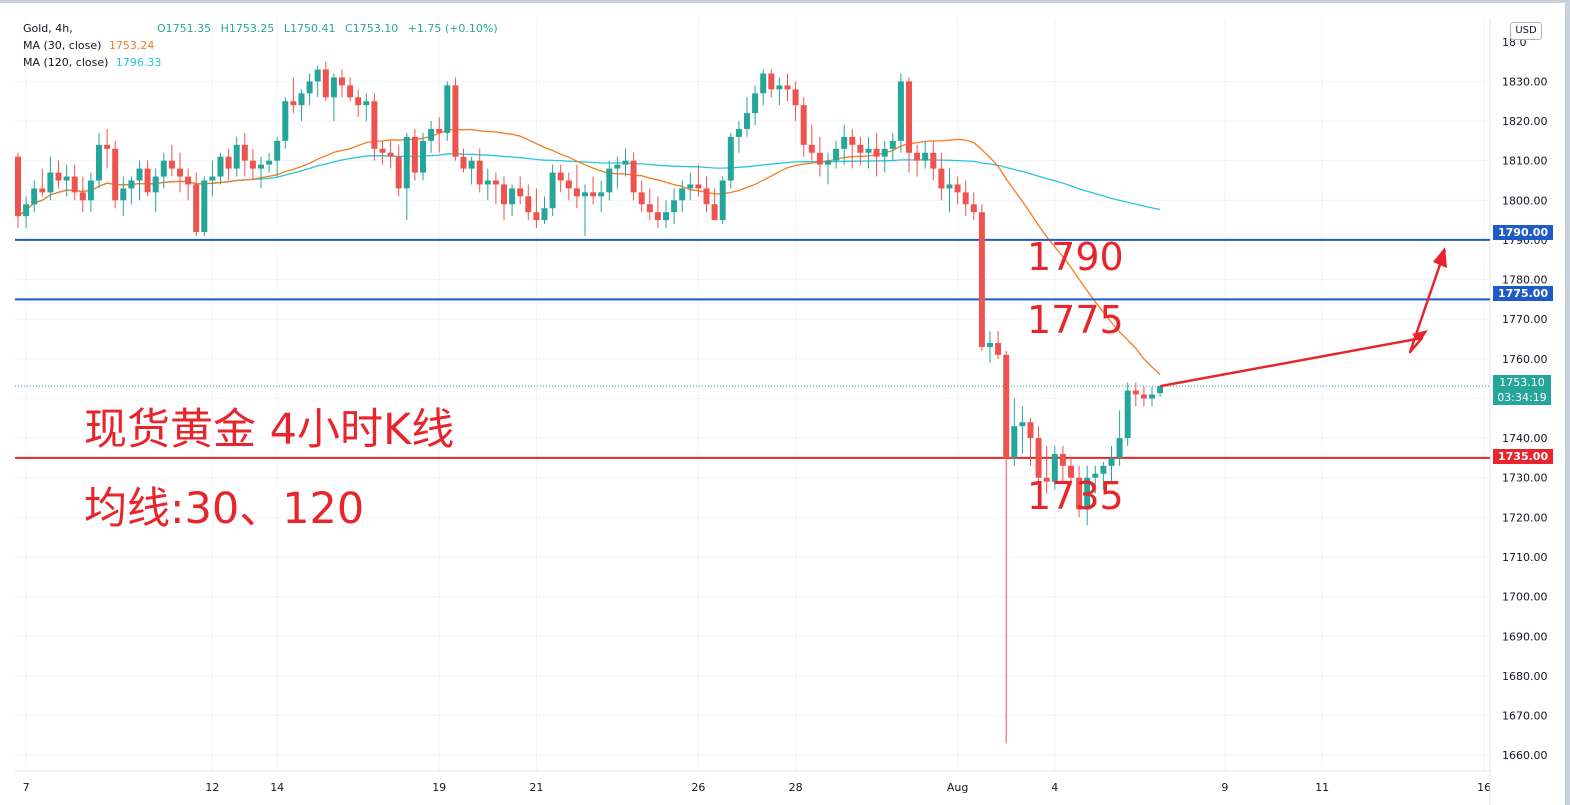 This screenshot has width=1570, height=805. Describe the element at coordinates (1523, 456) in the screenshot. I see `price-tag-1735: 1735.00` at that location.